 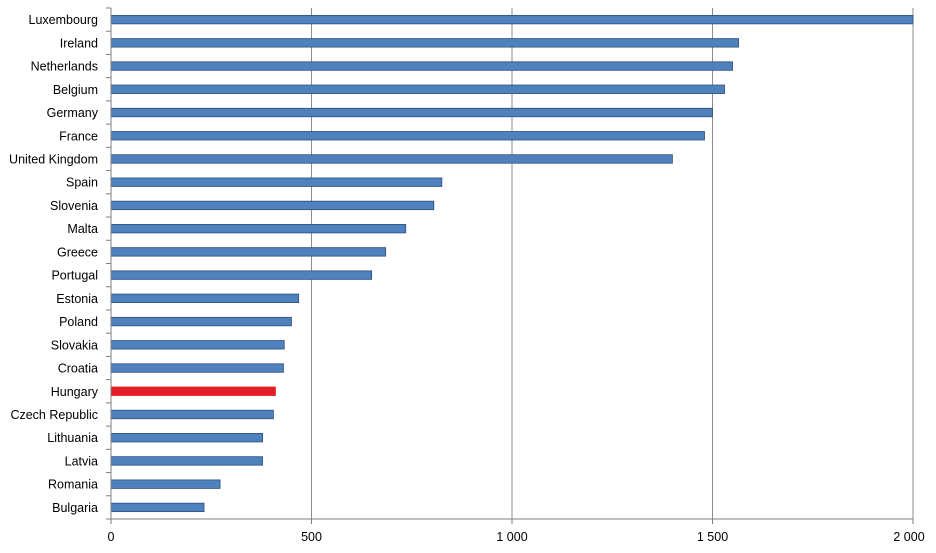 I want to click on bar-slovenia, so click(x=272, y=205).